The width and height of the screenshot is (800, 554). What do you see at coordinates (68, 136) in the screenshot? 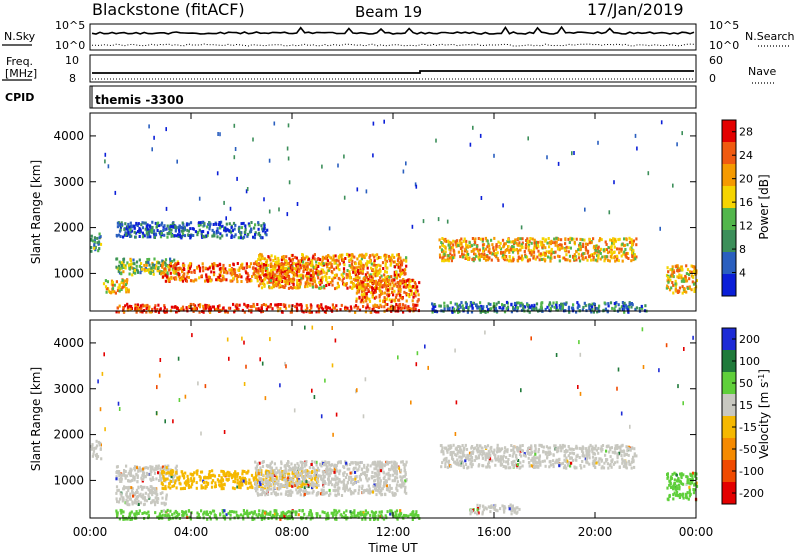
I see `power-ytick-label-3: 4000` at bounding box center [68, 136].